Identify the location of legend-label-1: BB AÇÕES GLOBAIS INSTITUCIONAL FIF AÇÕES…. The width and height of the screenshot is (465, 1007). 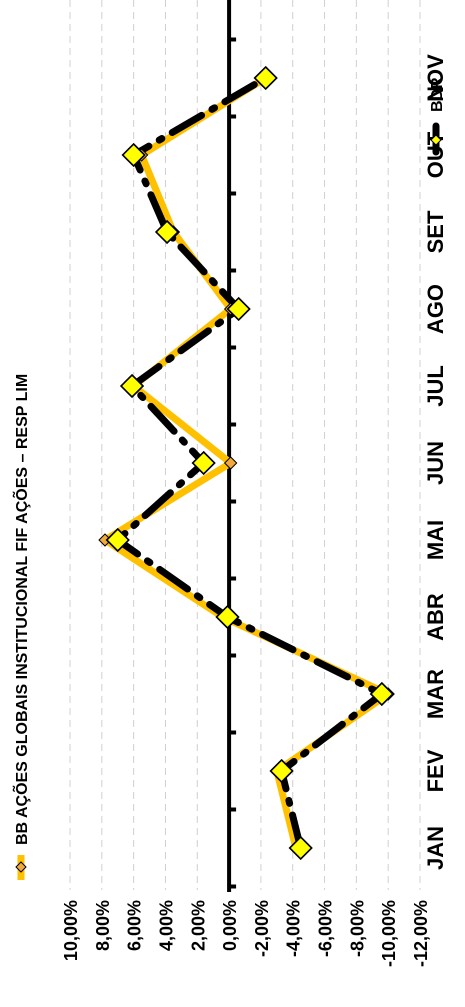
(21, 609).